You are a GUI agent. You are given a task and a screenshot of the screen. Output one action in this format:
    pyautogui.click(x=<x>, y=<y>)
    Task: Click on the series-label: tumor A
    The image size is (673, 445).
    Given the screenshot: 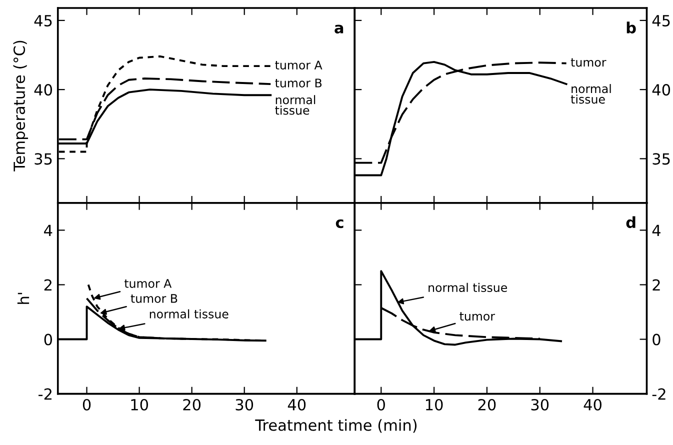 What is the action you would take?
    pyautogui.click(x=298, y=65)
    